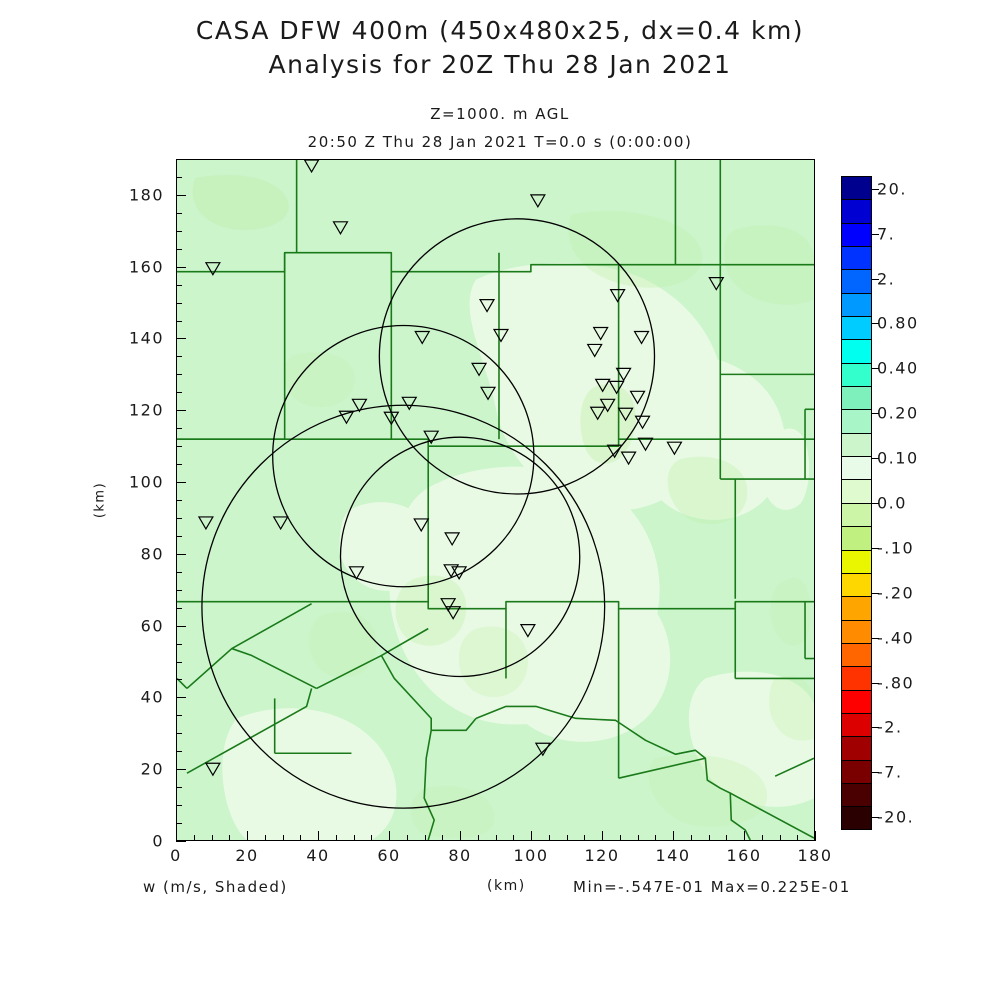 The height and width of the screenshot is (1000, 1000). What do you see at coordinates (158, 841) in the screenshot?
I see `y-axis-tick-label: 0` at bounding box center [158, 841].